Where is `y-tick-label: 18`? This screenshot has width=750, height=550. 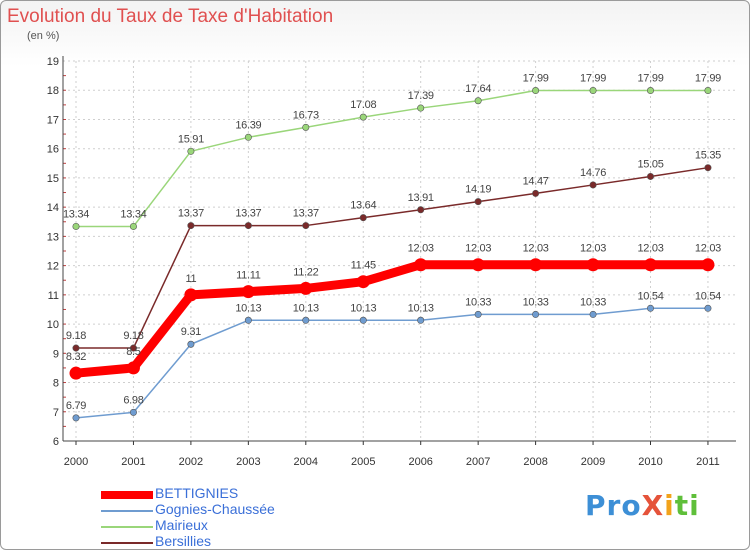 y-tick-label: 18 is located at coordinates (53, 91).